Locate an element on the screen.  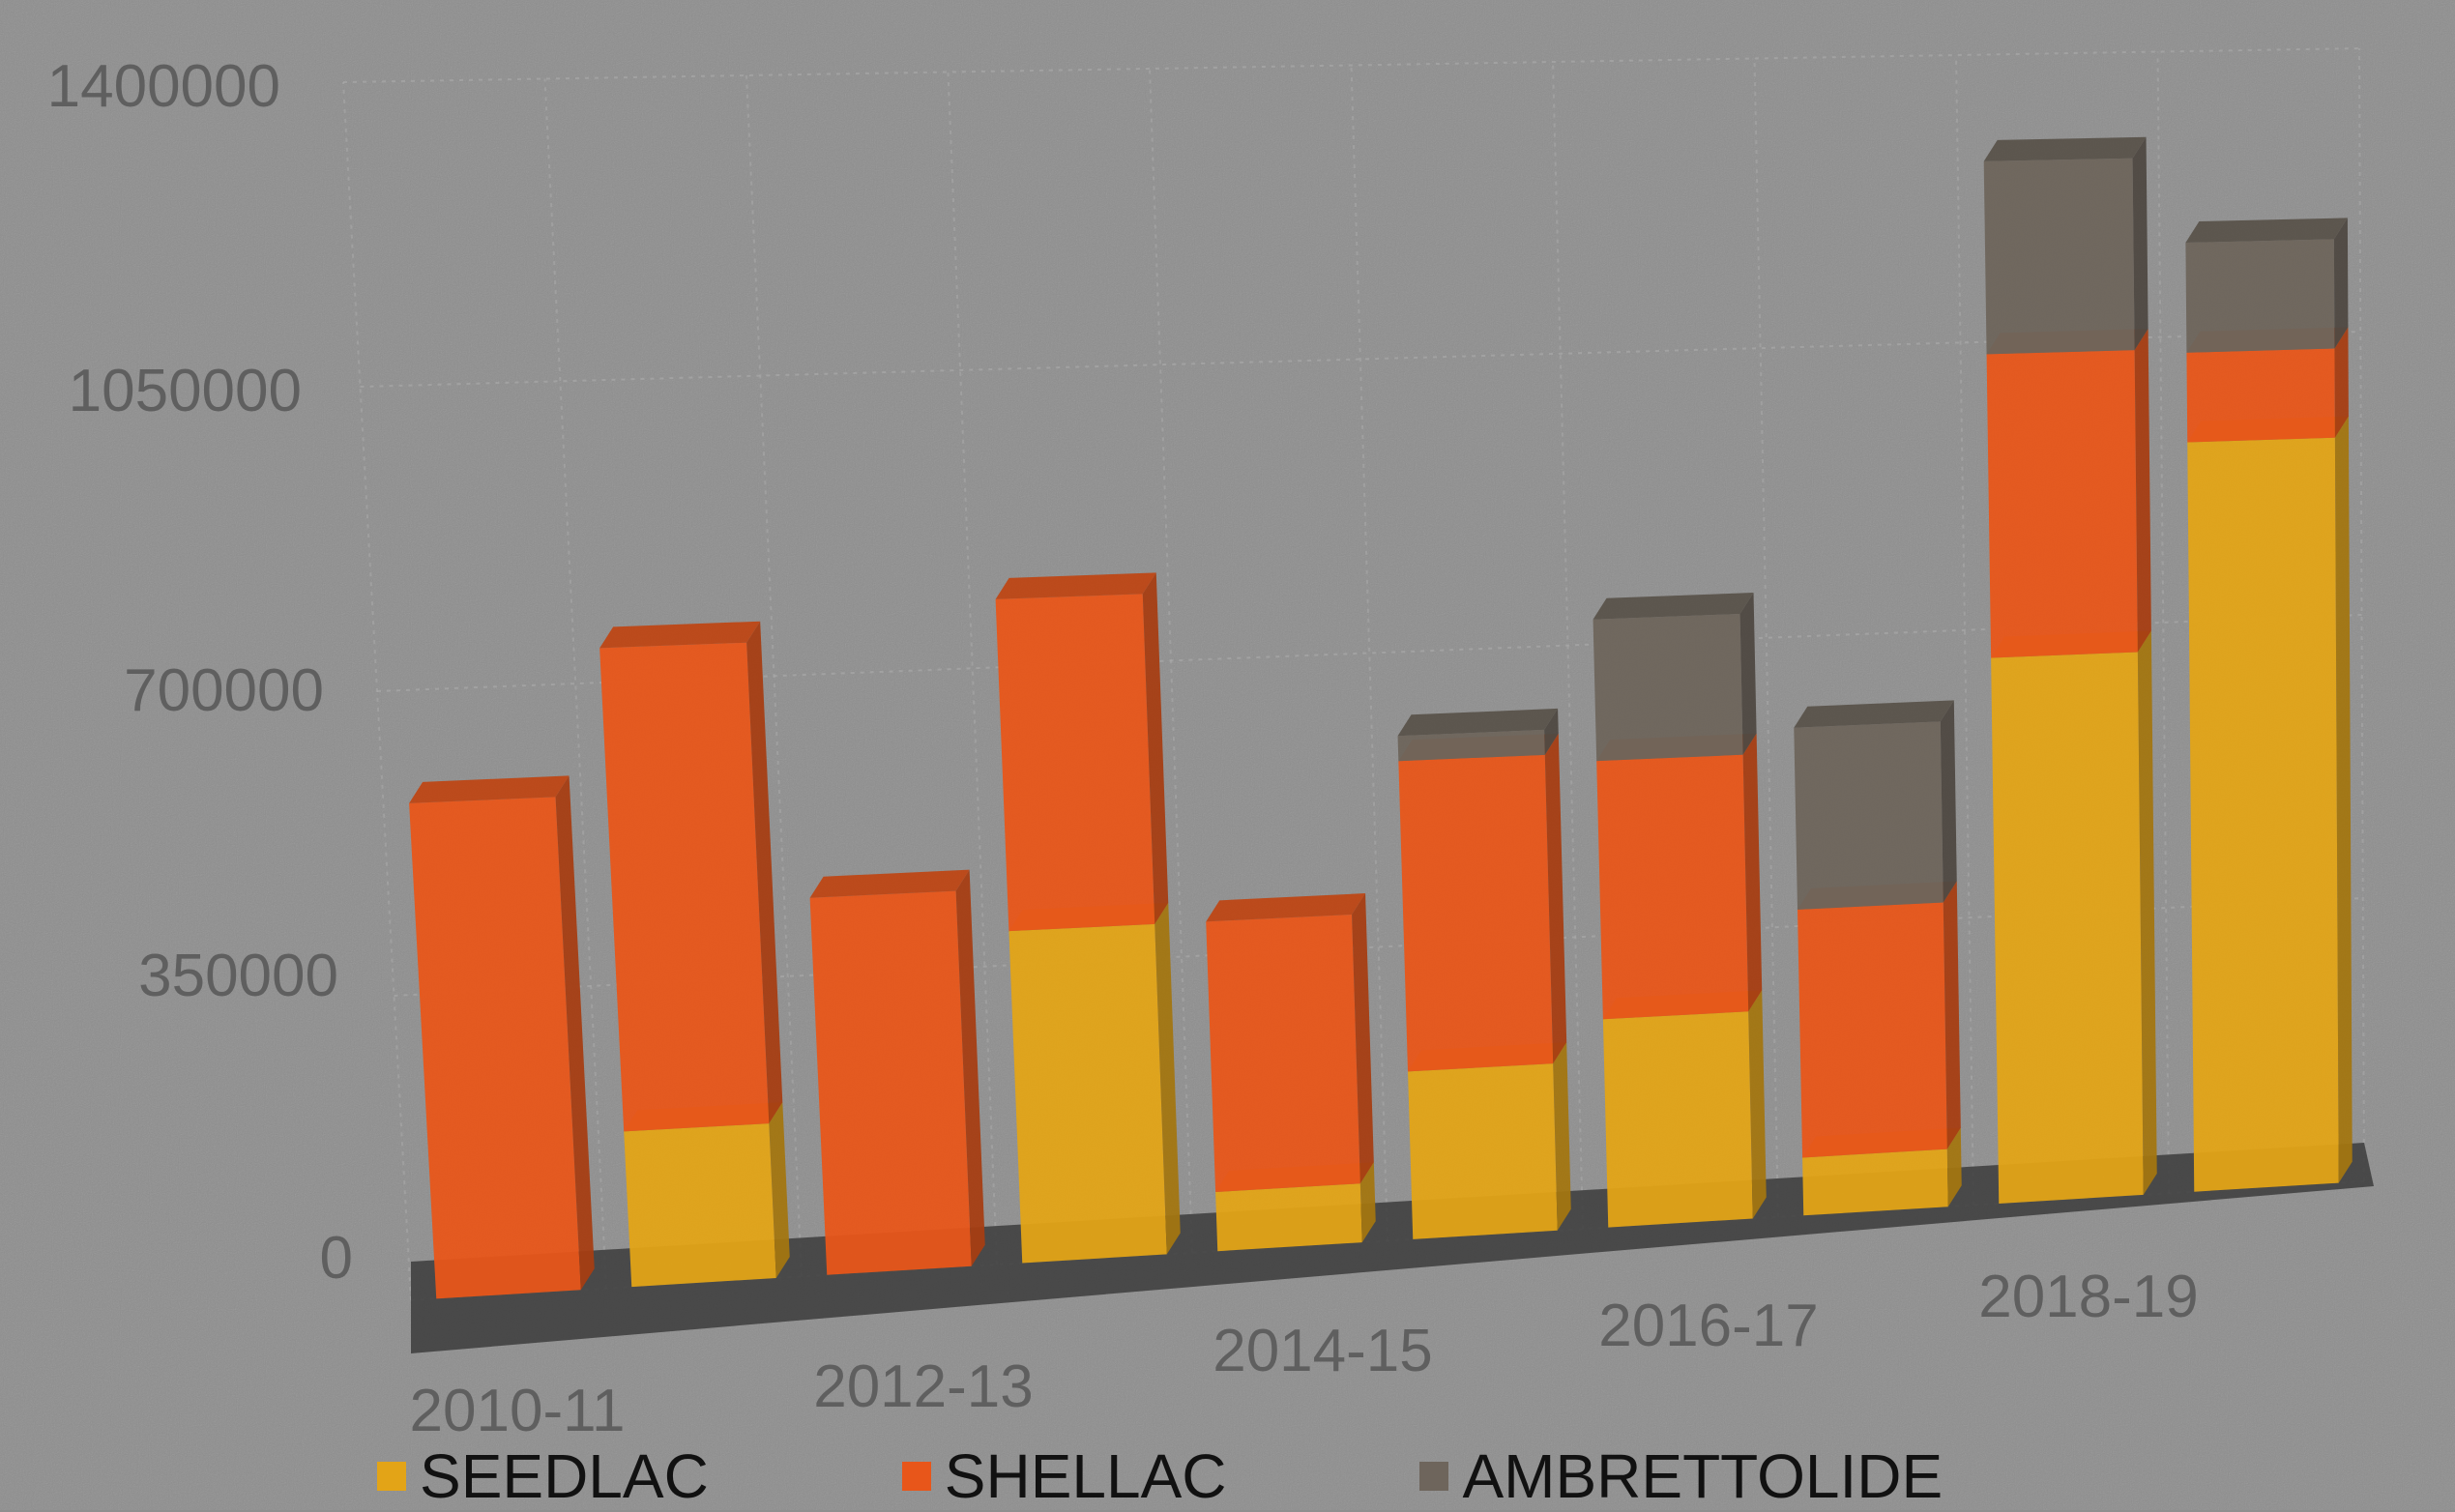
legend-swatch-shellac is located at coordinates (916, 1476).